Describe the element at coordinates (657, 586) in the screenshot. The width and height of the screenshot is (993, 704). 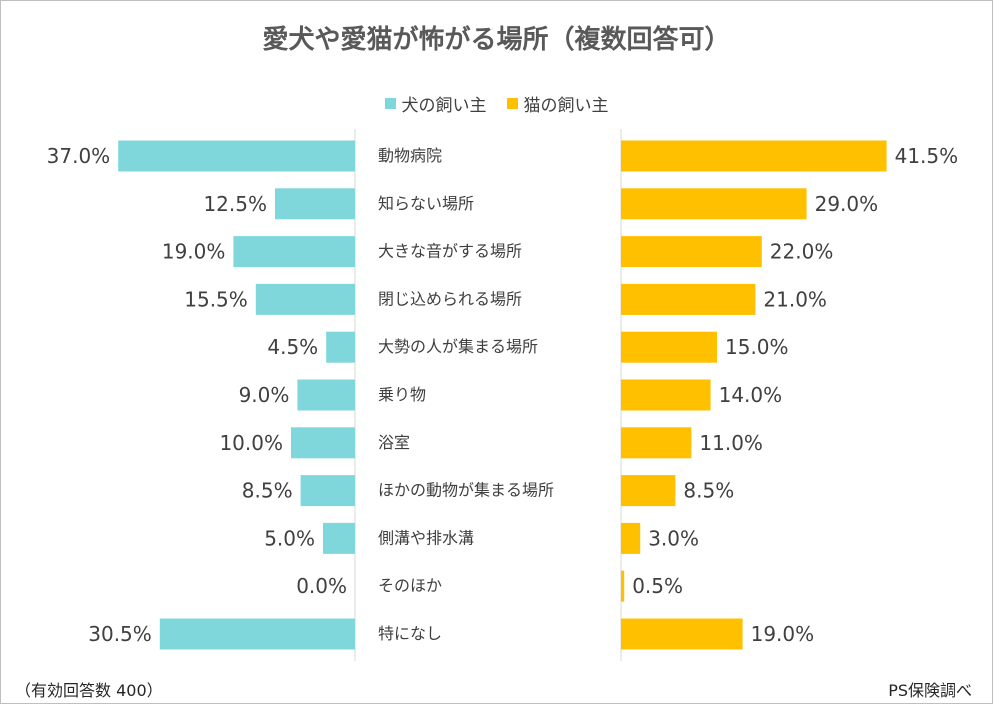
I see `cat-value-label: 0.5%` at that location.